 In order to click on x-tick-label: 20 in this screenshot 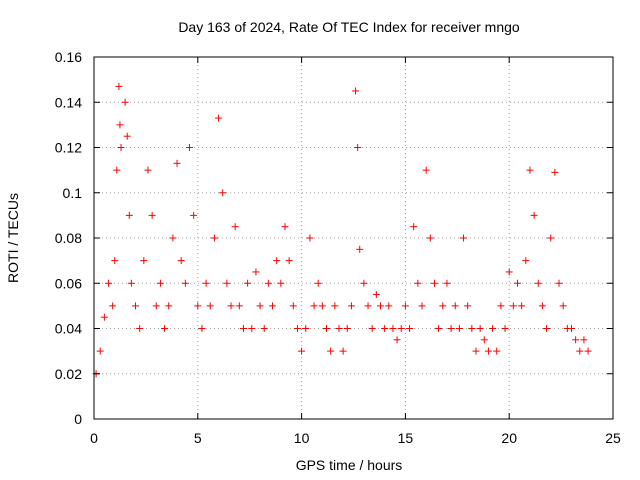, I will do `click(509, 438)`.